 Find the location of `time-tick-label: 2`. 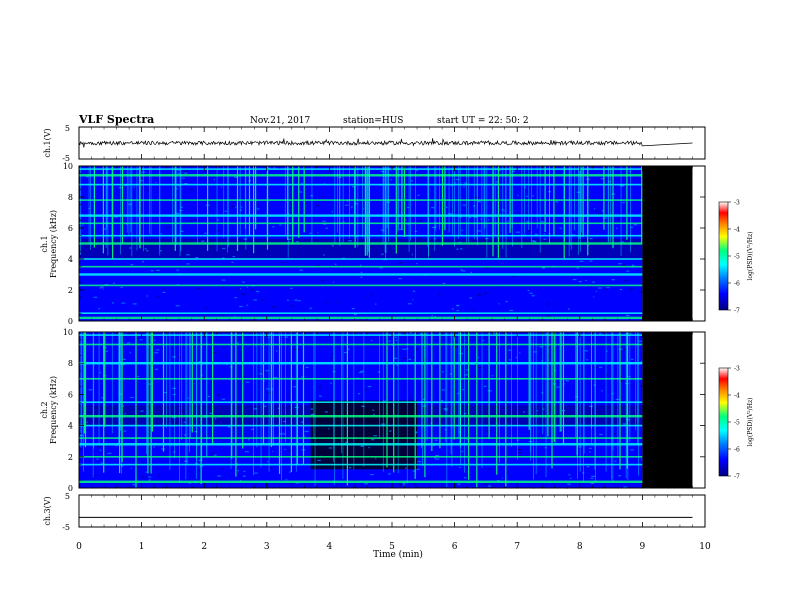

time-tick-label: 2 is located at coordinates (204, 547).